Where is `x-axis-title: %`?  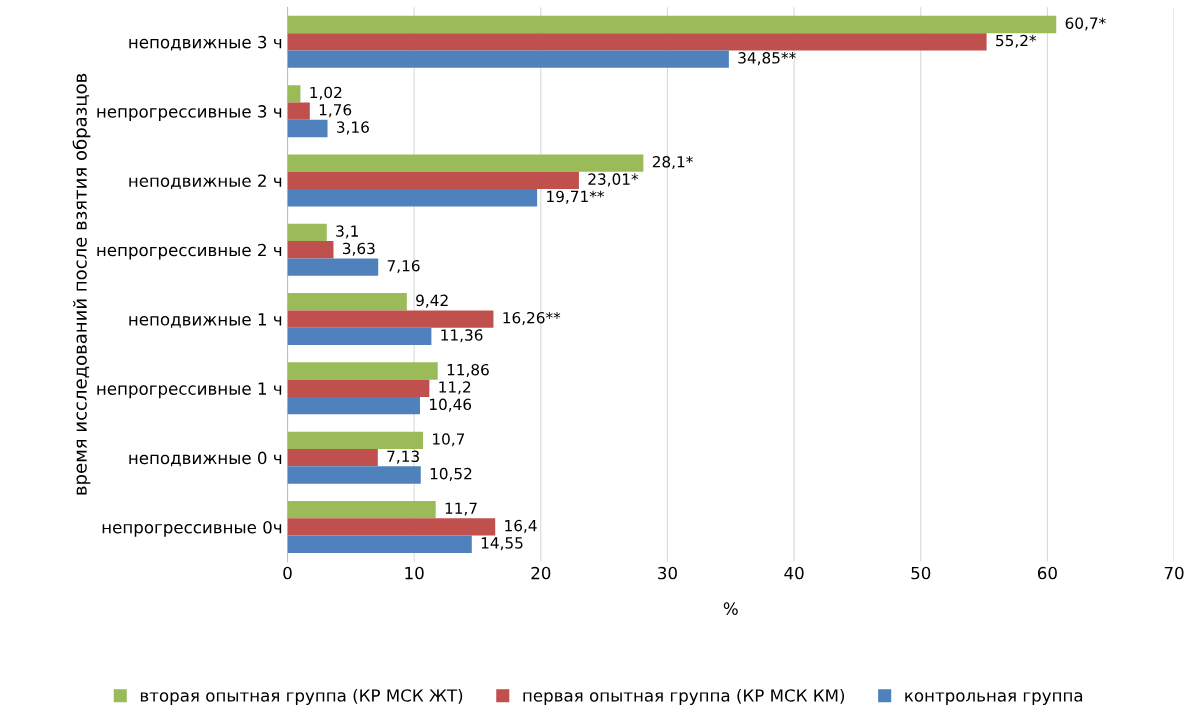
x-axis-title: % is located at coordinates (730, 608).